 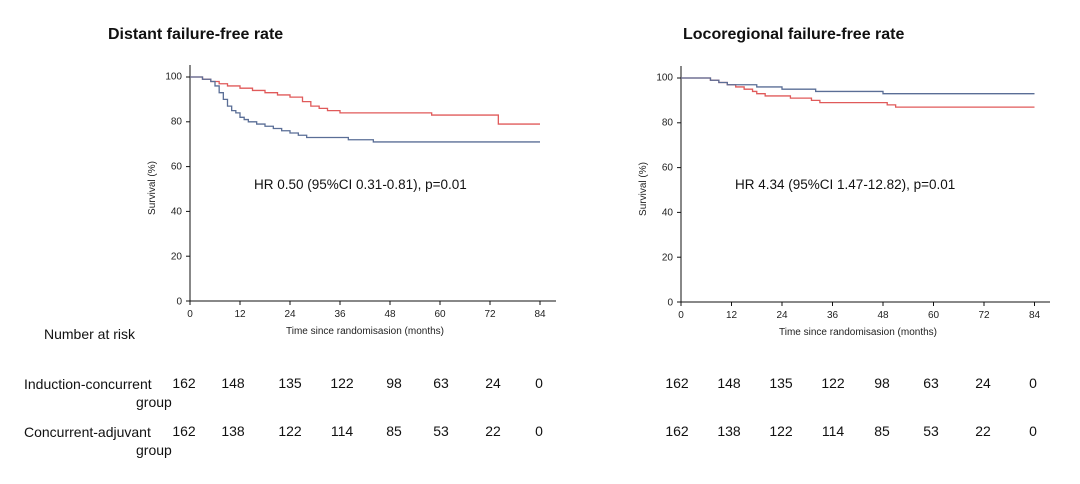 What do you see at coordinates (883, 315) in the screenshot?
I see `chart-right-xtick-48: 48` at bounding box center [883, 315].